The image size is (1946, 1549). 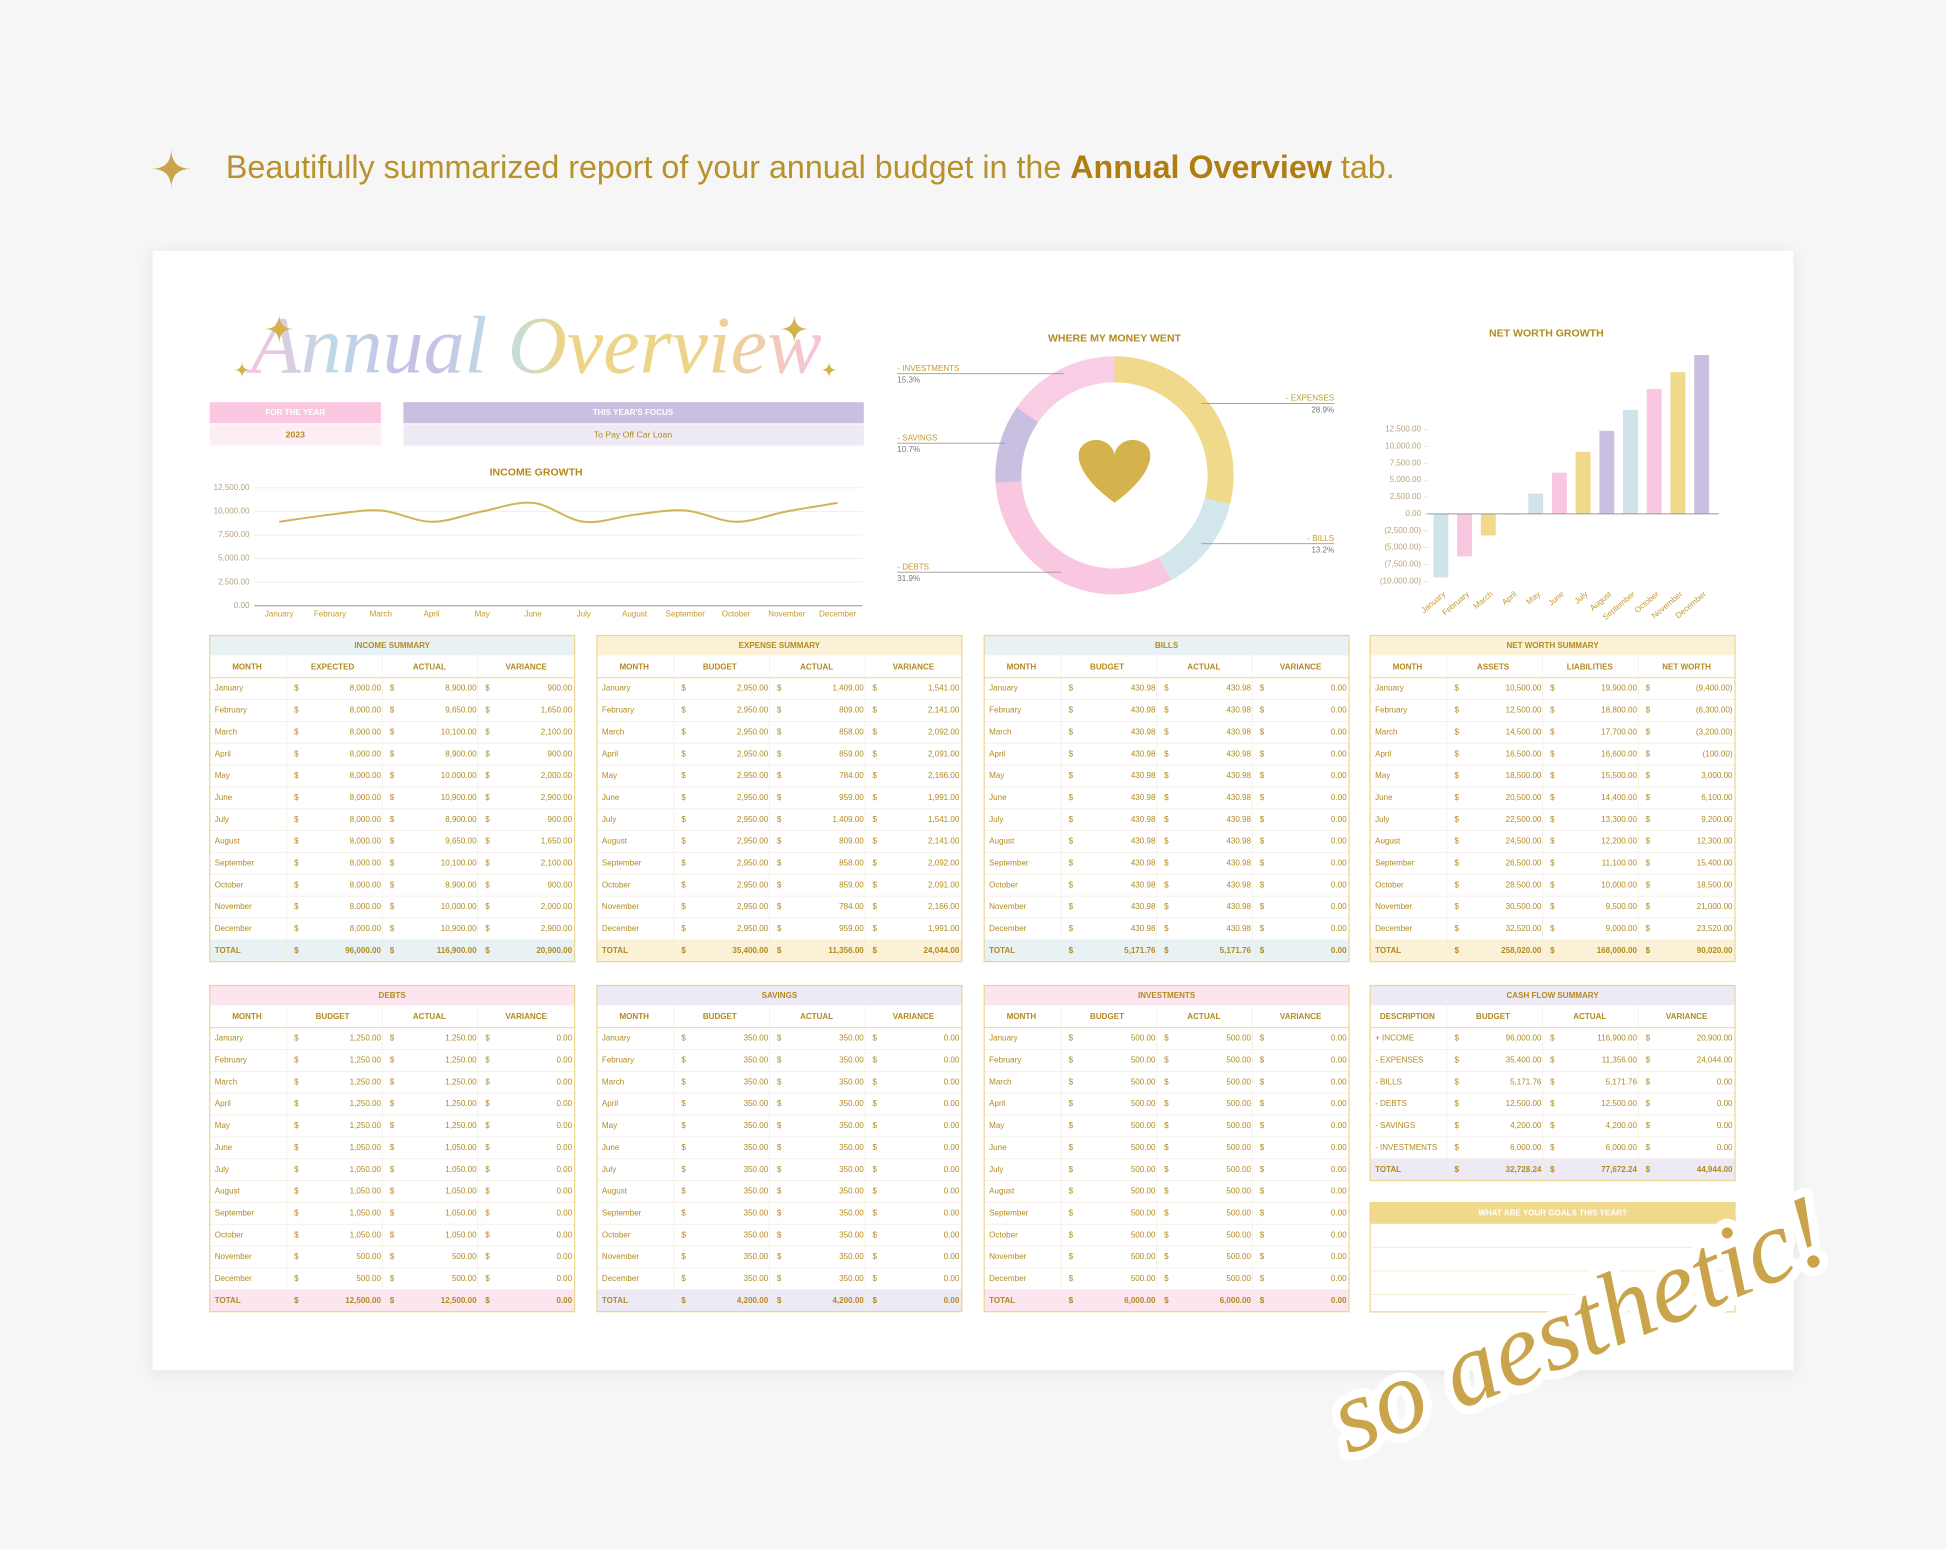 What do you see at coordinates (232, 511) in the screenshot?
I see `y-tick-label: 10,000.00` at bounding box center [232, 511].